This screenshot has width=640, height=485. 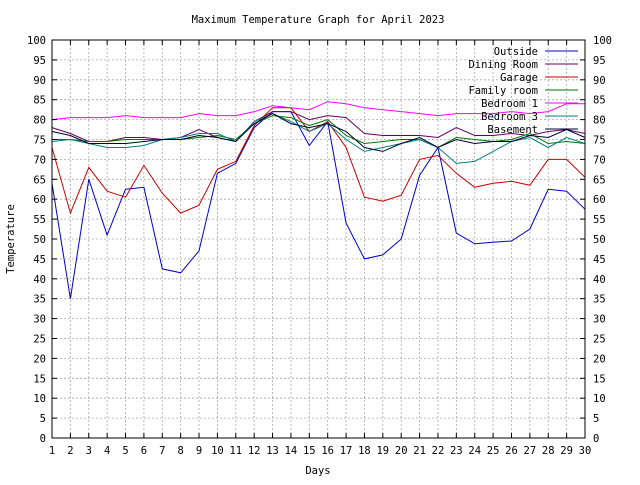 I want to click on legend-label: Dining Room, so click(x=503, y=65).